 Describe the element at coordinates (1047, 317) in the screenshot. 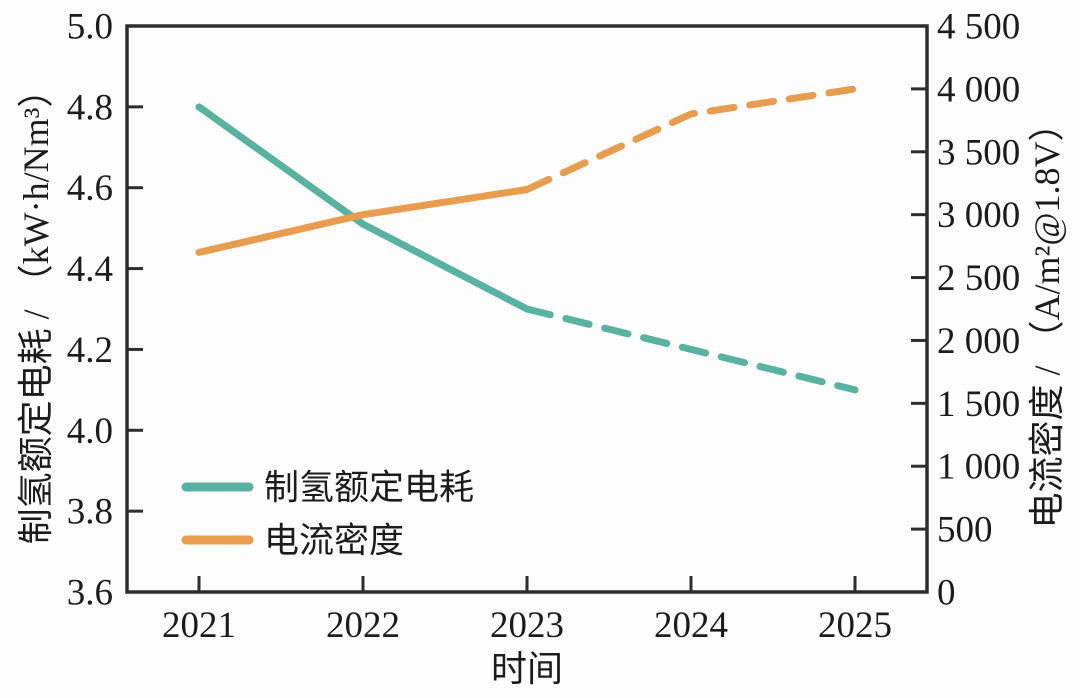

I see `right-axis-title: 电流密度 / （A/m²@1.8V）` at that location.